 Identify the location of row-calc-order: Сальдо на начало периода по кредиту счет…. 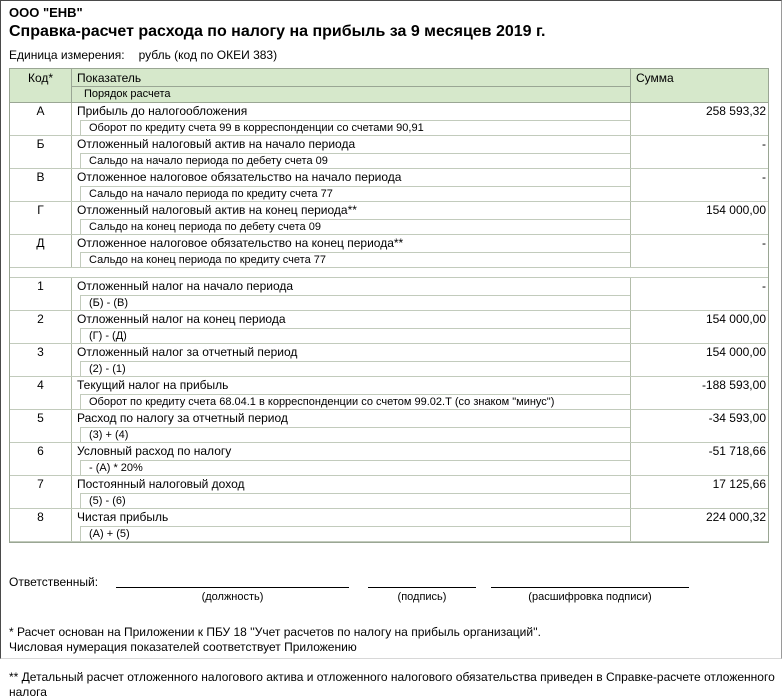
(355, 193).